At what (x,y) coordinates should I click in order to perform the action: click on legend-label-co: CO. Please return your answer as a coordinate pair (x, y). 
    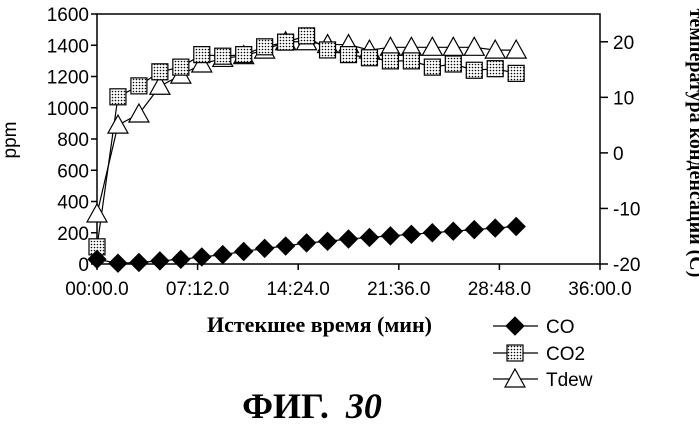
    Looking at the image, I should click on (560, 327).